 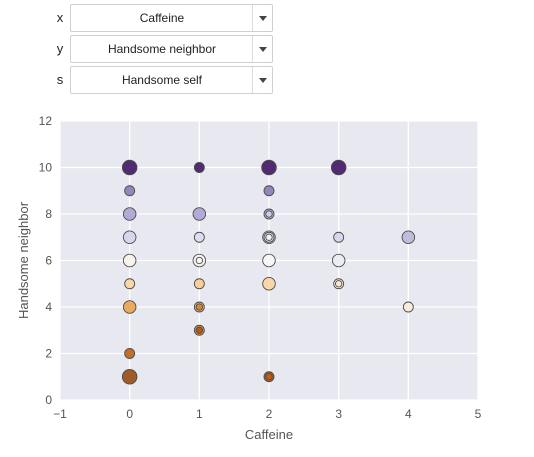 What do you see at coordinates (252, 49) in the screenshot?
I see `y-dropdown-divider` at bounding box center [252, 49].